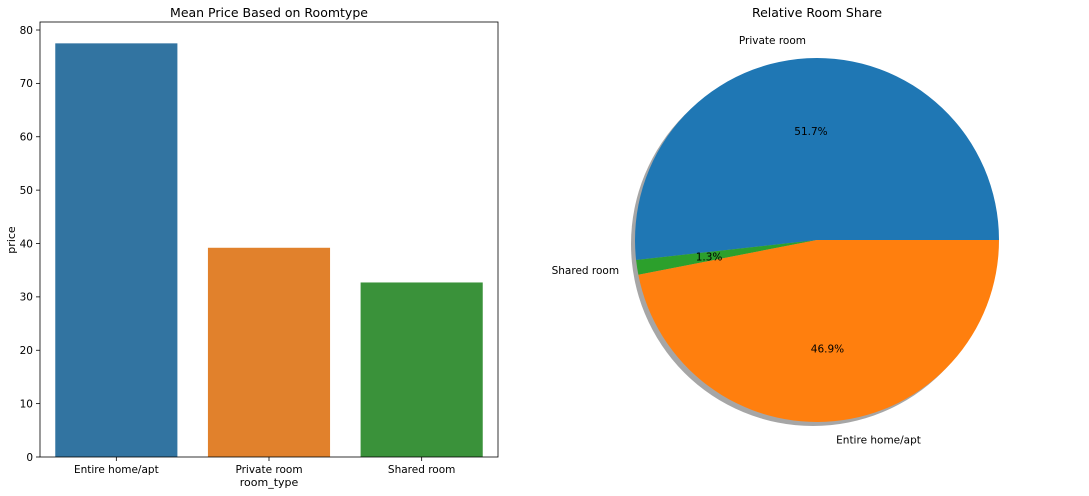 This screenshot has width=1089, height=496. What do you see at coordinates (269, 12) in the screenshot?
I see `bar-chart-title: Mean Price Based on Roomtype` at bounding box center [269, 12].